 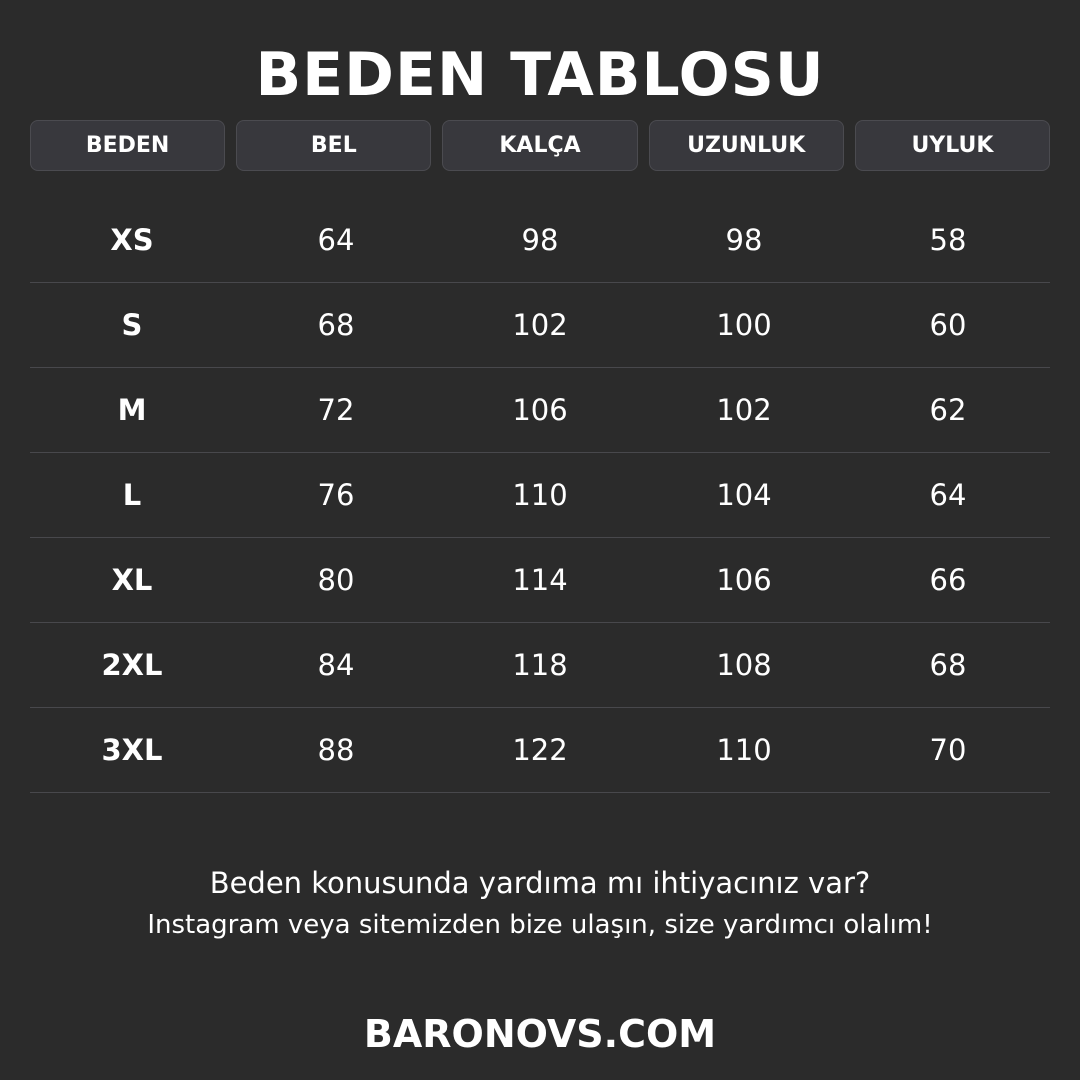 What do you see at coordinates (952, 145) in the screenshot?
I see `column-header: UYLUK` at bounding box center [952, 145].